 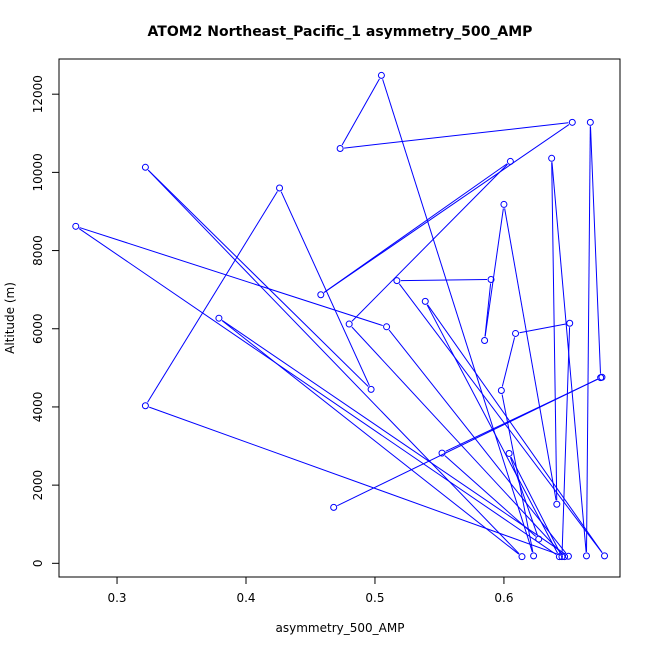 I want to click on y-tick-label: 6000, so click(x=38, y=328).